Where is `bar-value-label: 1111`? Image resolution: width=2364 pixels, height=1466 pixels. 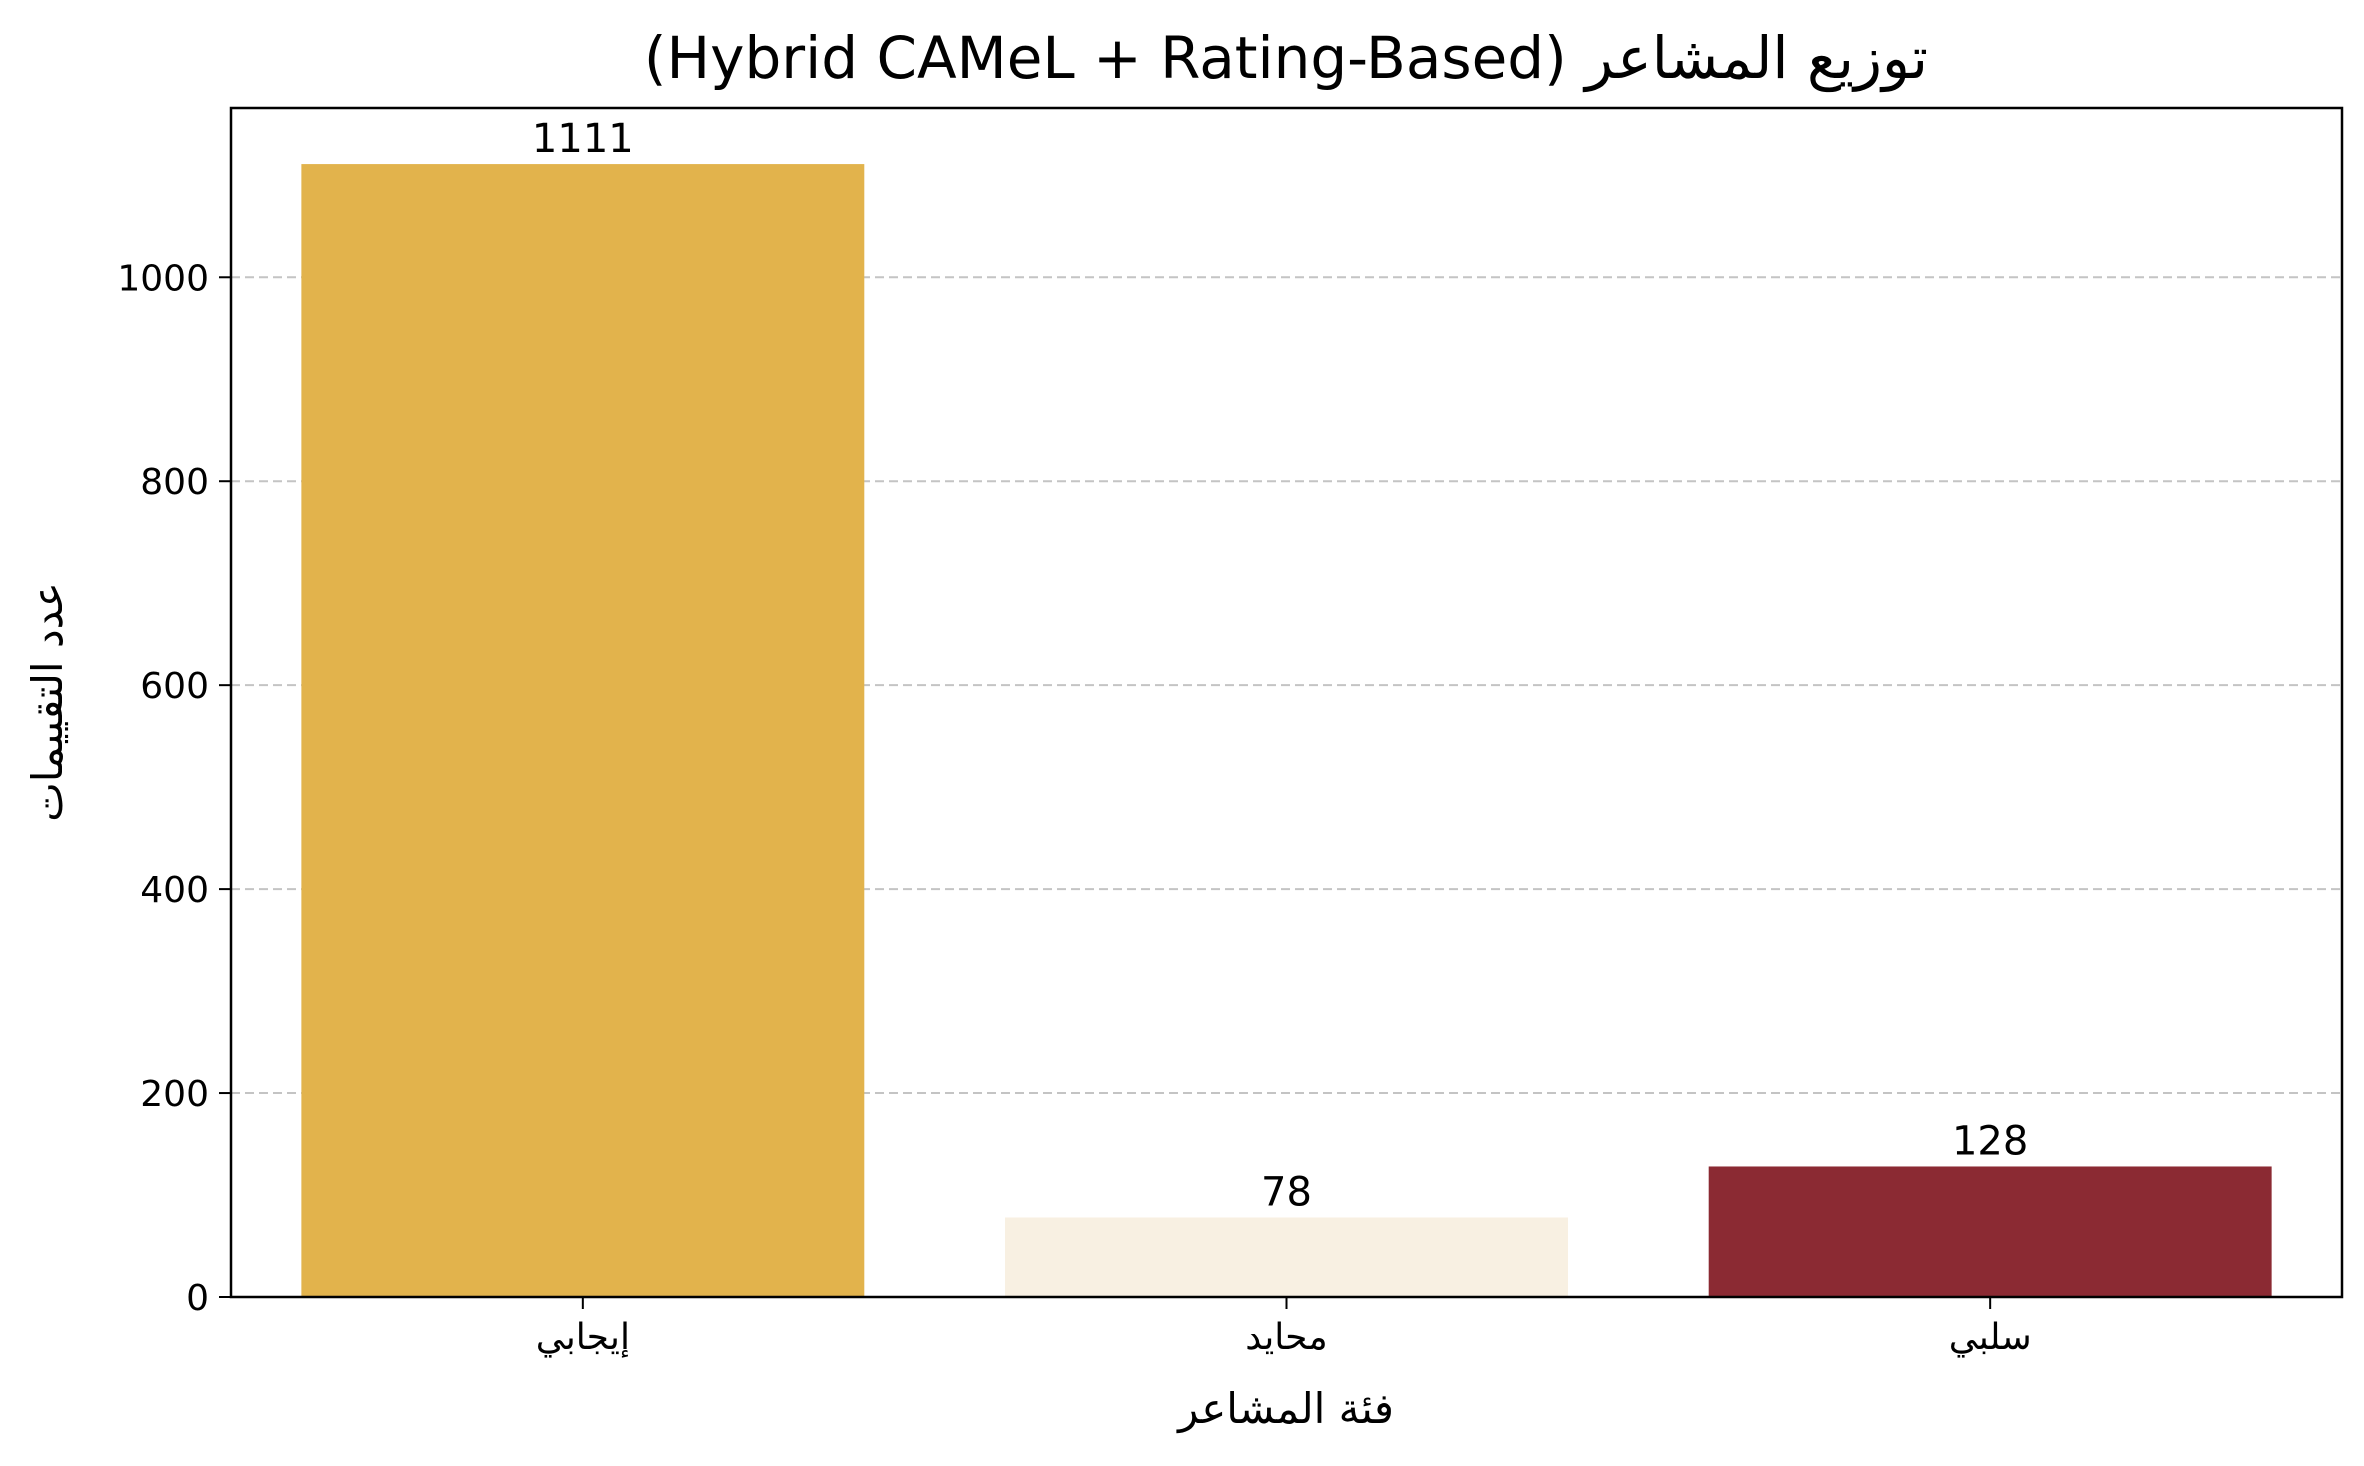
bar-value-label: 1111 is located at coordinates (583, 139).